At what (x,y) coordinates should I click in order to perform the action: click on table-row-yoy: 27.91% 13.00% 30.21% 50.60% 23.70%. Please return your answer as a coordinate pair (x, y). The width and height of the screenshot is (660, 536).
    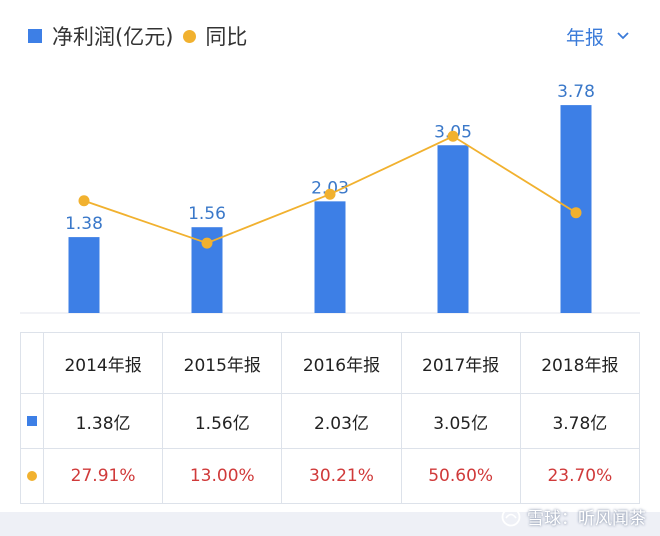
    Looking at the image, I should click on (330, 476).